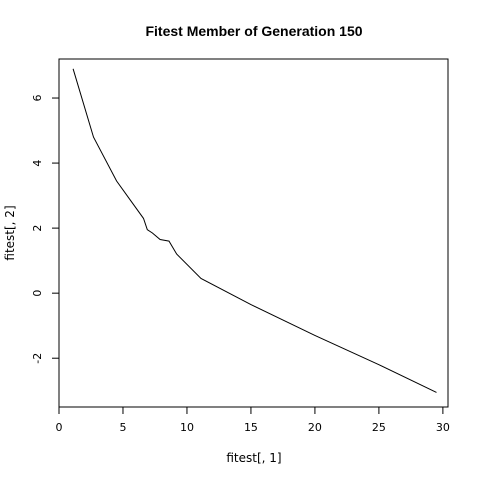 Image resolution: width=480 pixels, height=480 pixels. What do you see at coordinates (10, 232) in the screenshot?
I see `y-axis-label: fitest[, 2]` at bounding box center [10, 232].